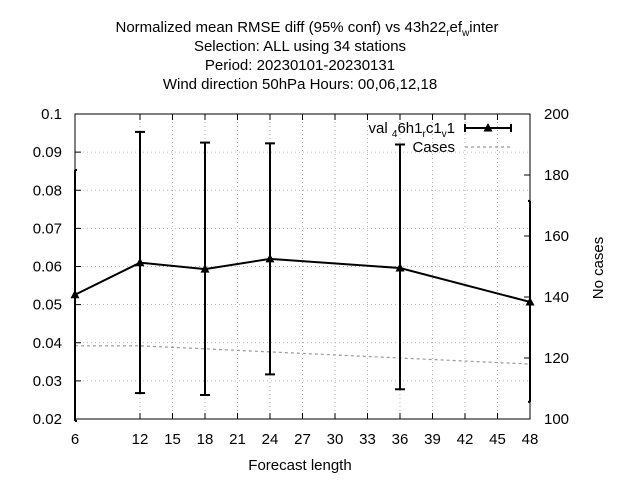 The image size is (640, 480). I want to click on y2-tick-label: 200, so click(556, 114).